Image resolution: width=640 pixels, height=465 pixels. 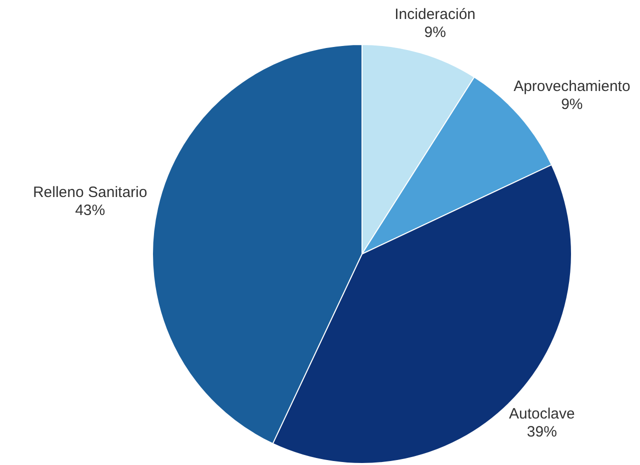 I want to click on data-label: 43%, so click(x=90, y=210).